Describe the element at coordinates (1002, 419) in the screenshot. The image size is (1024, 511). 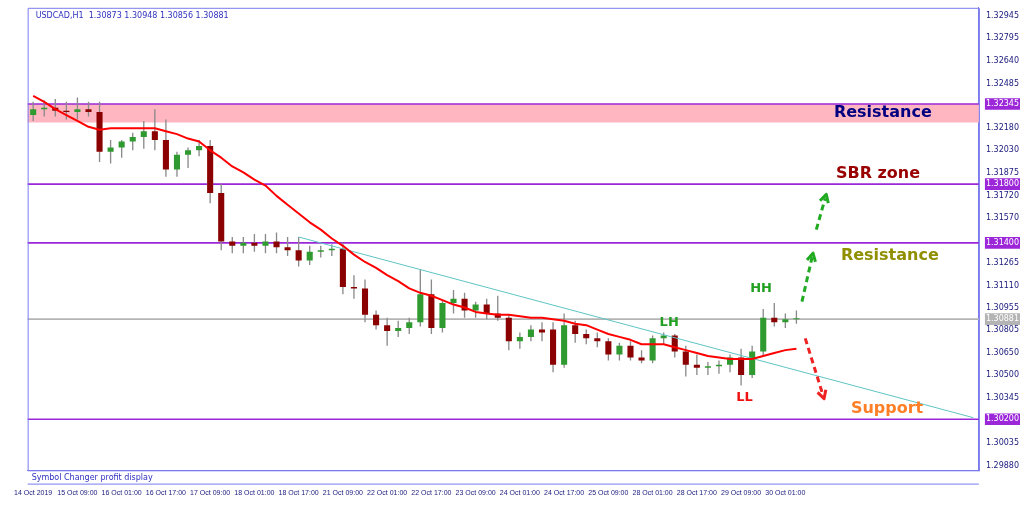
I see `y-tick-label: 1.30200` at that location.